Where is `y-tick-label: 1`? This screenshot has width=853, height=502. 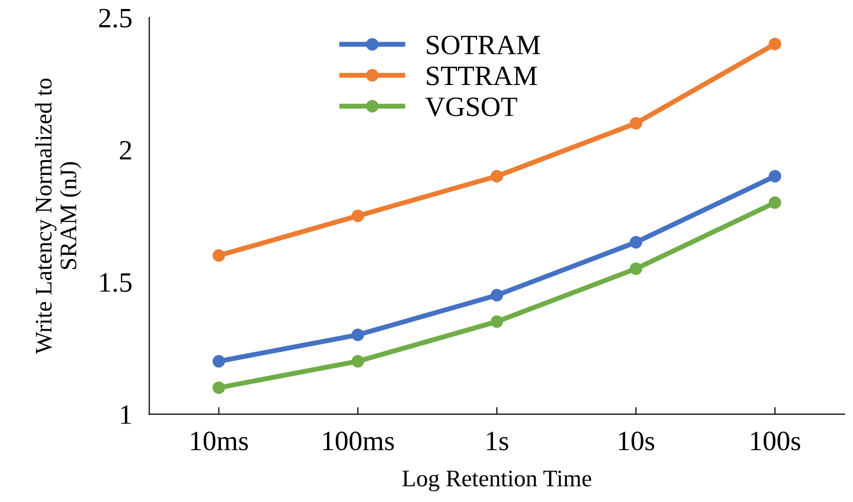 y-tick-label: 1 is located at coordinates (126, 414).